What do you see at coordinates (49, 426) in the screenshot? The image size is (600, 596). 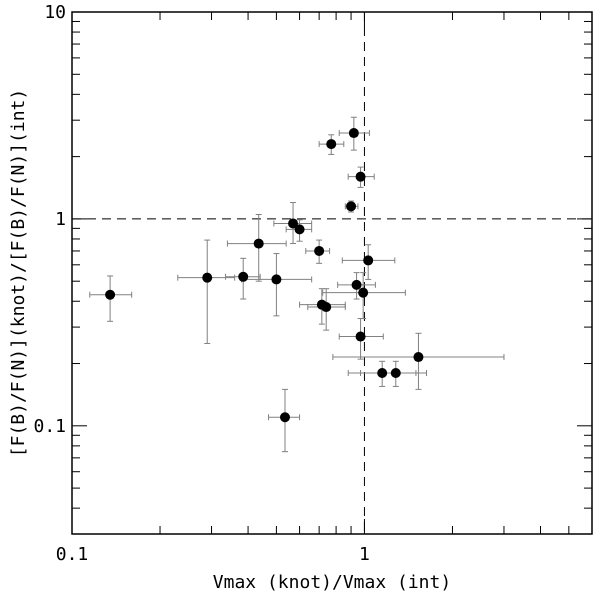 I see `y-tick-label: 0.1` at bounding box center [49, 426].